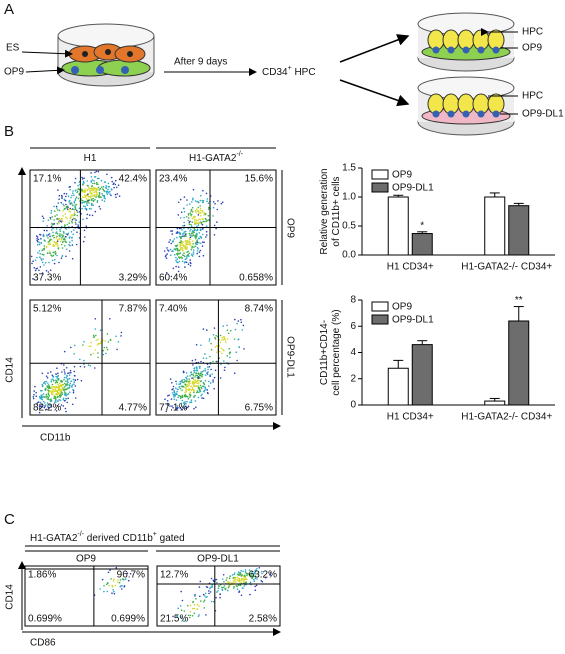 Image resolution: width=565 pixels, height=654 pixels. What do you see at coordinates (353, 326) in the screenshot?
I see `y-tick-label: 6` at bounding box center [353, 326].